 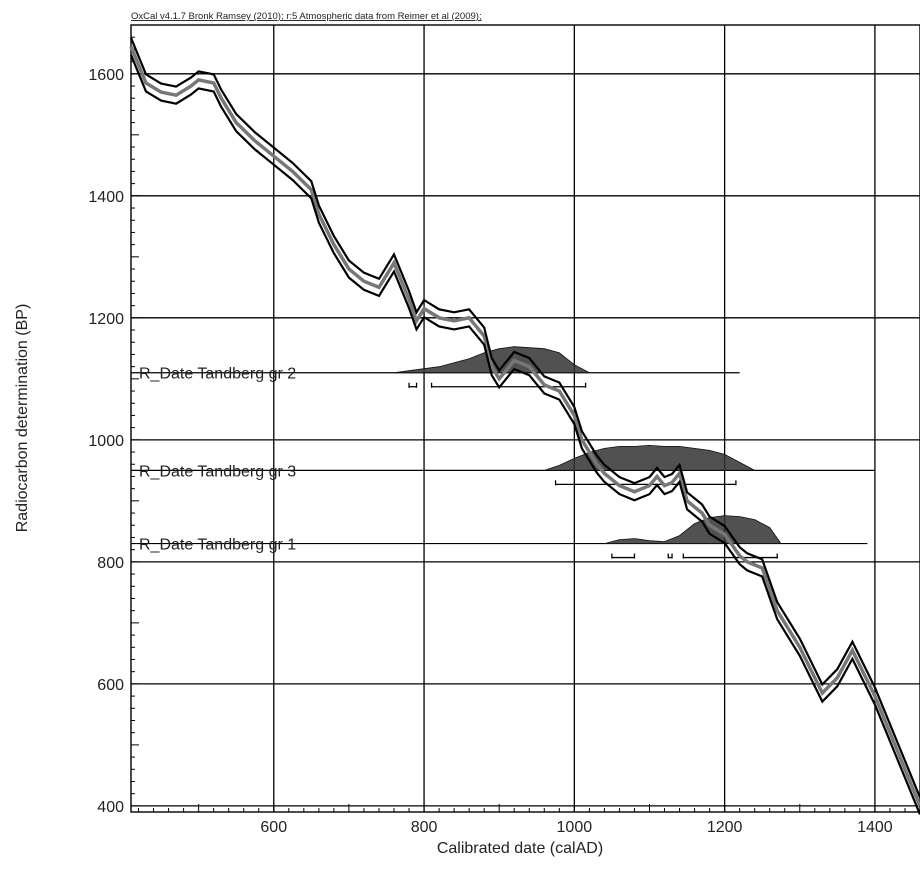 I want to click on x-tick-label: 600, so click(x=273, y=827).